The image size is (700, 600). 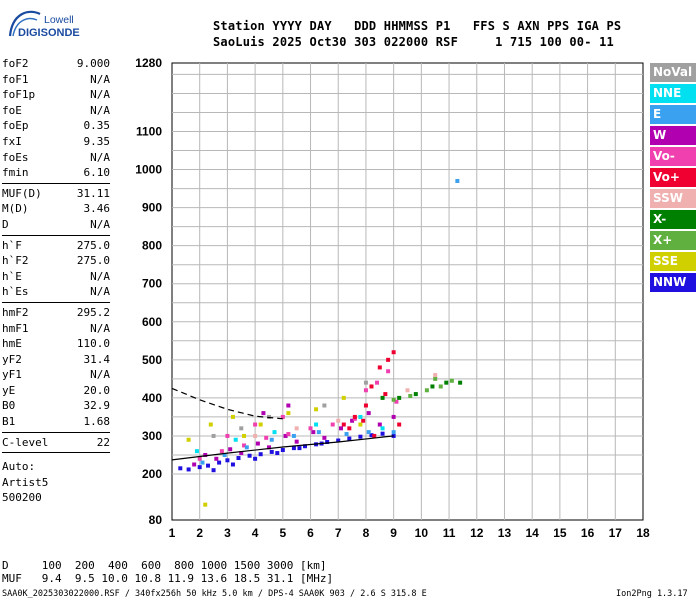 I want to click on param-row: foEs N/A, so click(x=56, y=158).